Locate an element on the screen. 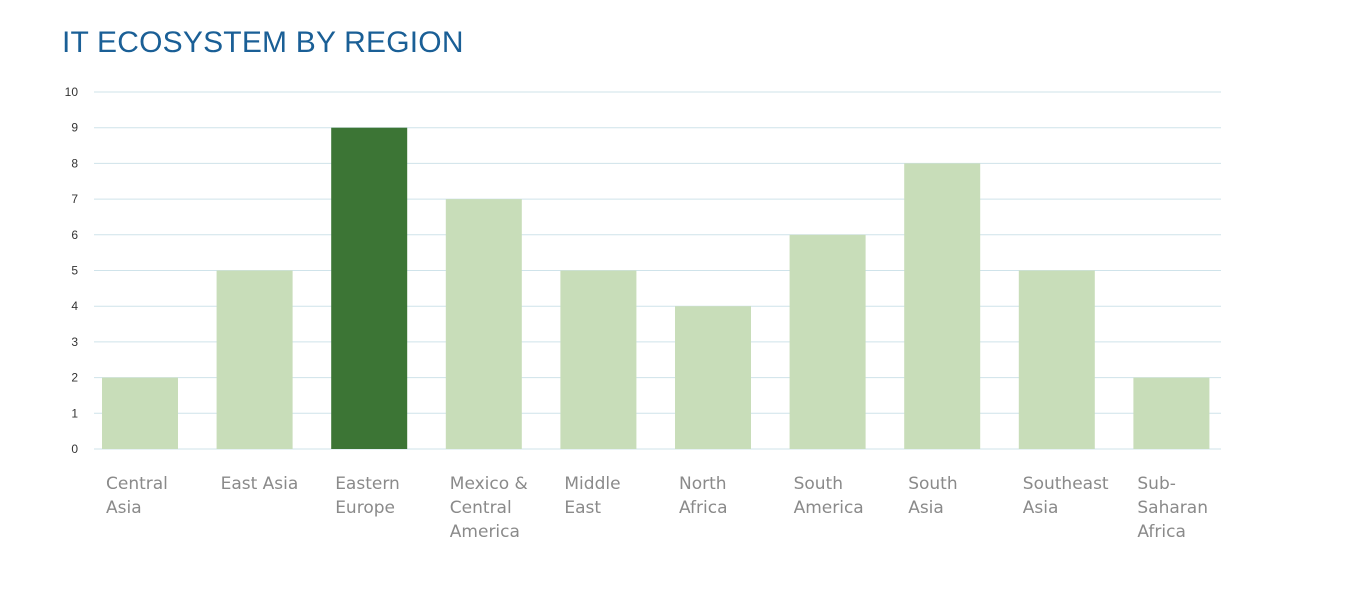 The width and height of the screenshot is (1348, 598). x-category-label-7: South Asia is located at coordinates (932, 496).